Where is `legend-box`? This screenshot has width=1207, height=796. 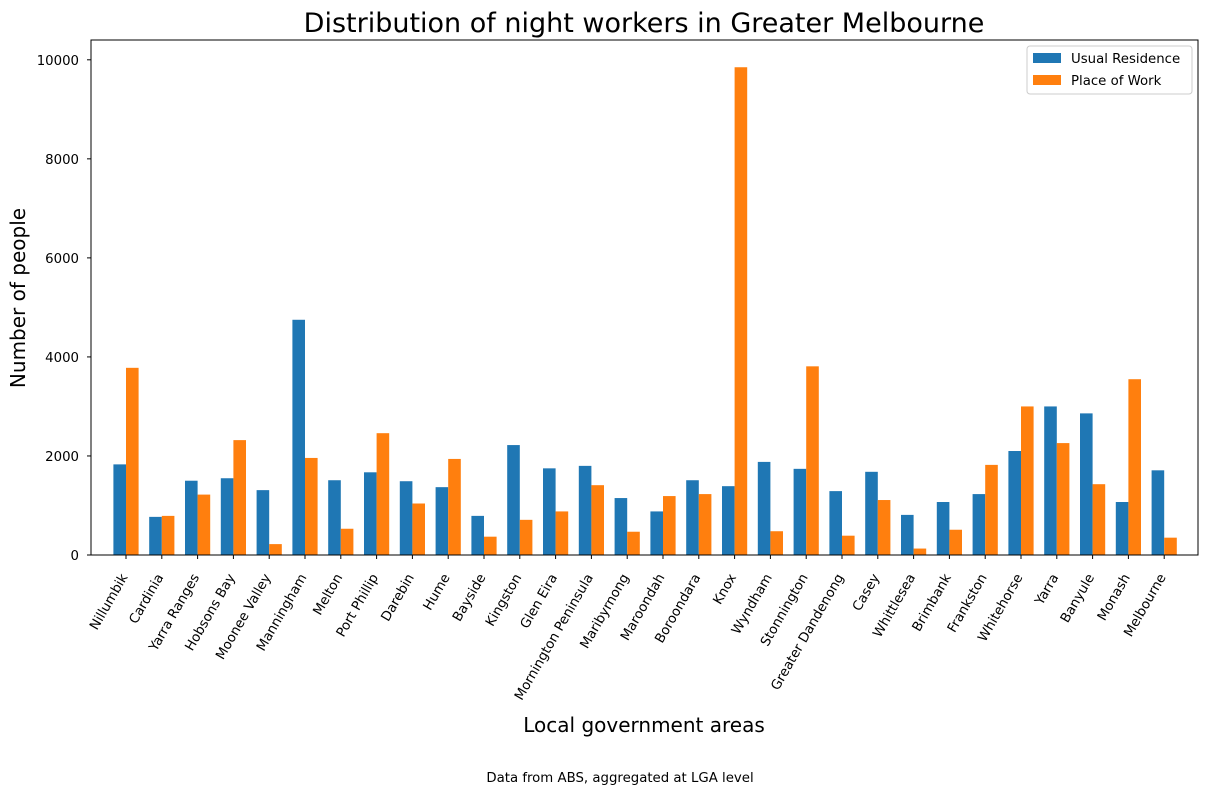 legend-box is located at coordinates (1109, 70).